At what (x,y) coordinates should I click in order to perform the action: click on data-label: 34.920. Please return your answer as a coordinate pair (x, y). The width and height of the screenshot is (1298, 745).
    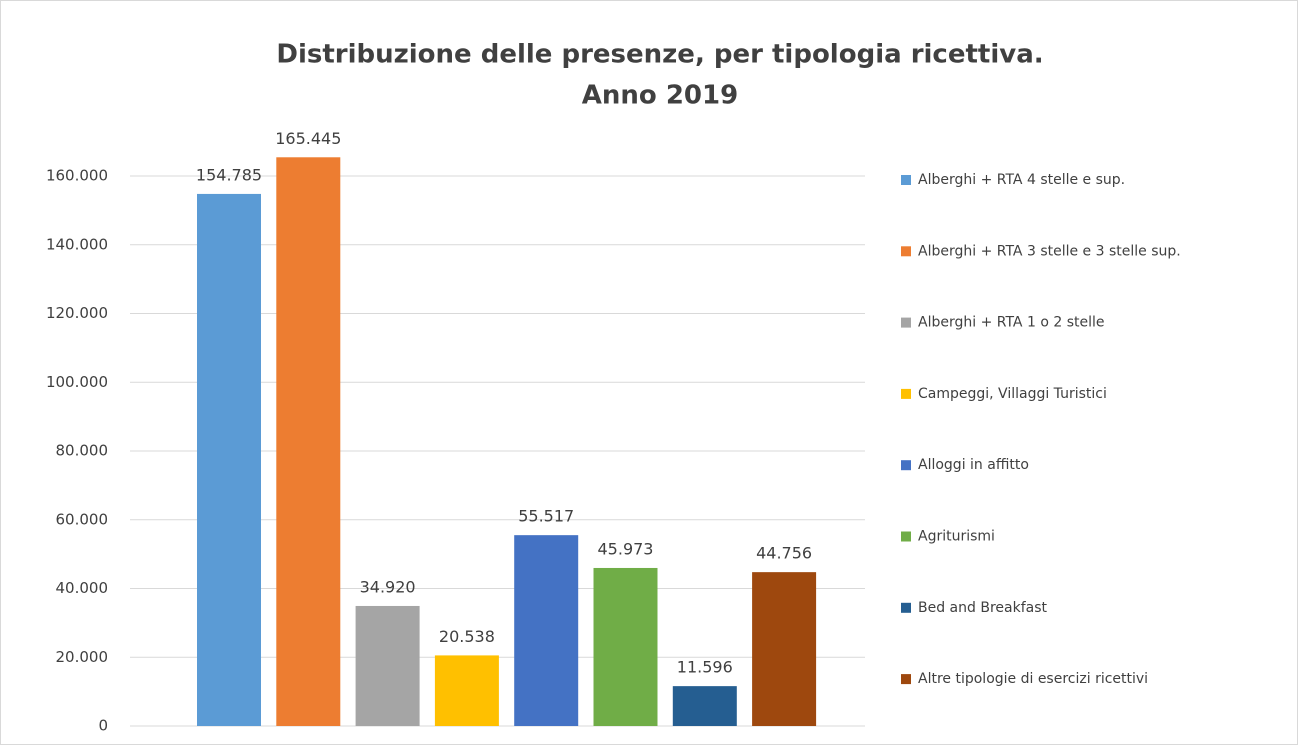
    Looking at the image, I should click on (388, 586).